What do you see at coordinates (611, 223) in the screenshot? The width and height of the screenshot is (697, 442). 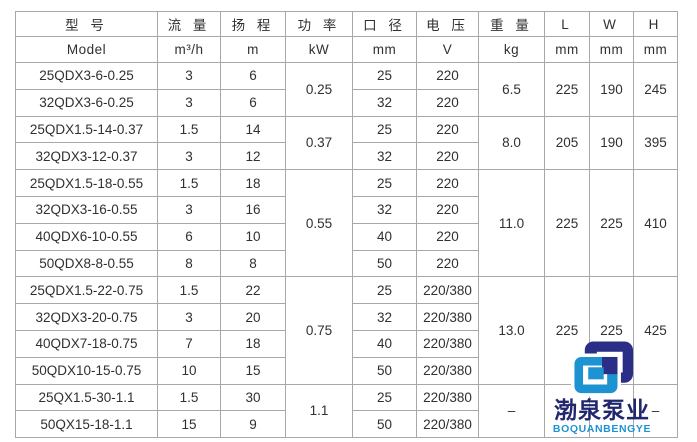 I see `cell-width: 225` at bounding box center [611, 223].